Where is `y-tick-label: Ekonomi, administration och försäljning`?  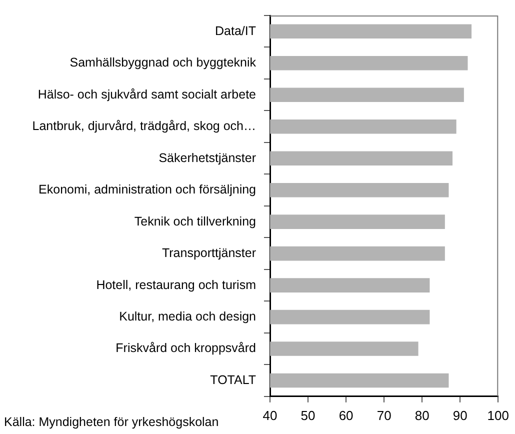
y-tick-label: Ekonomi, administration och försäljning is located at coordinates (147, 189).